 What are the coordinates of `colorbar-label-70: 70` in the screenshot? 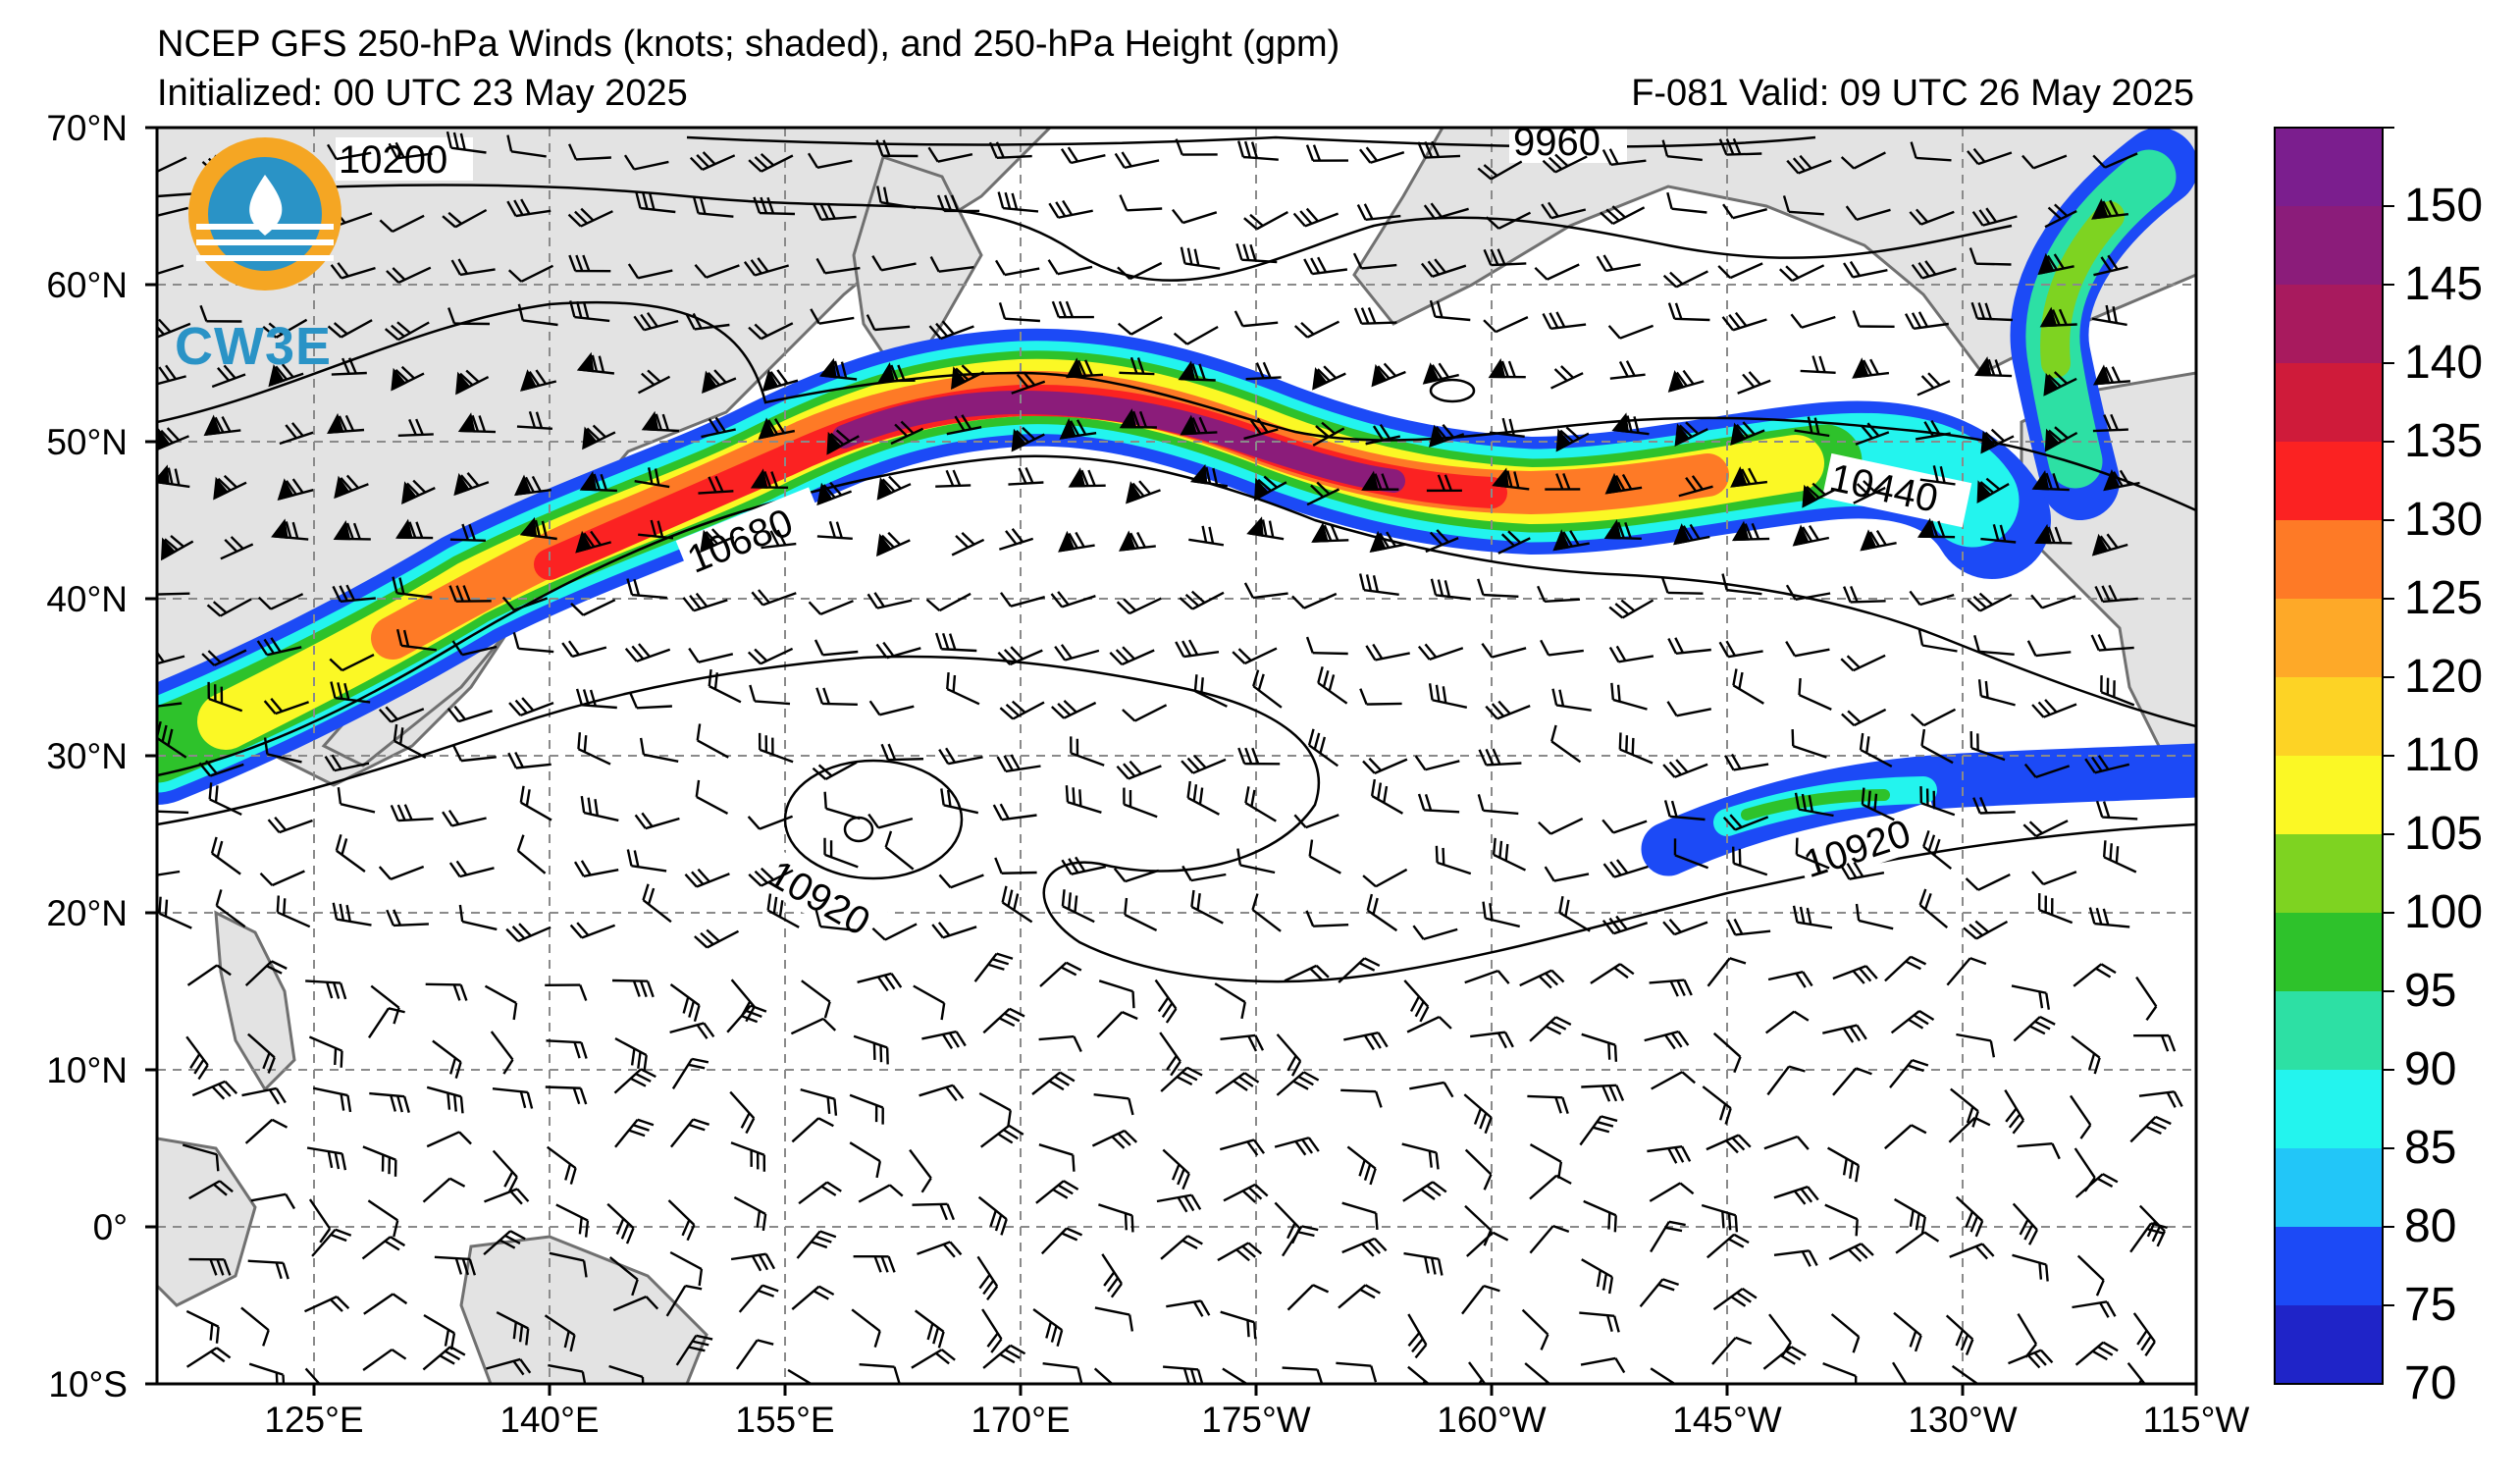 It's located at (2430, 1383).